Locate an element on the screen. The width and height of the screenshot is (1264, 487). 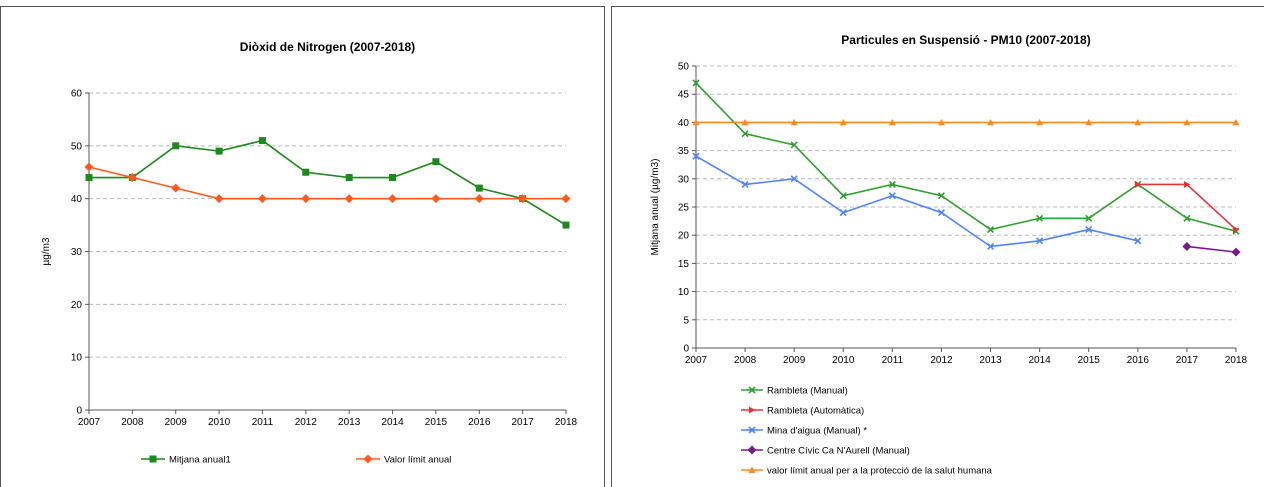
y-tick-label: 45 is located at coordinates (684, 95).